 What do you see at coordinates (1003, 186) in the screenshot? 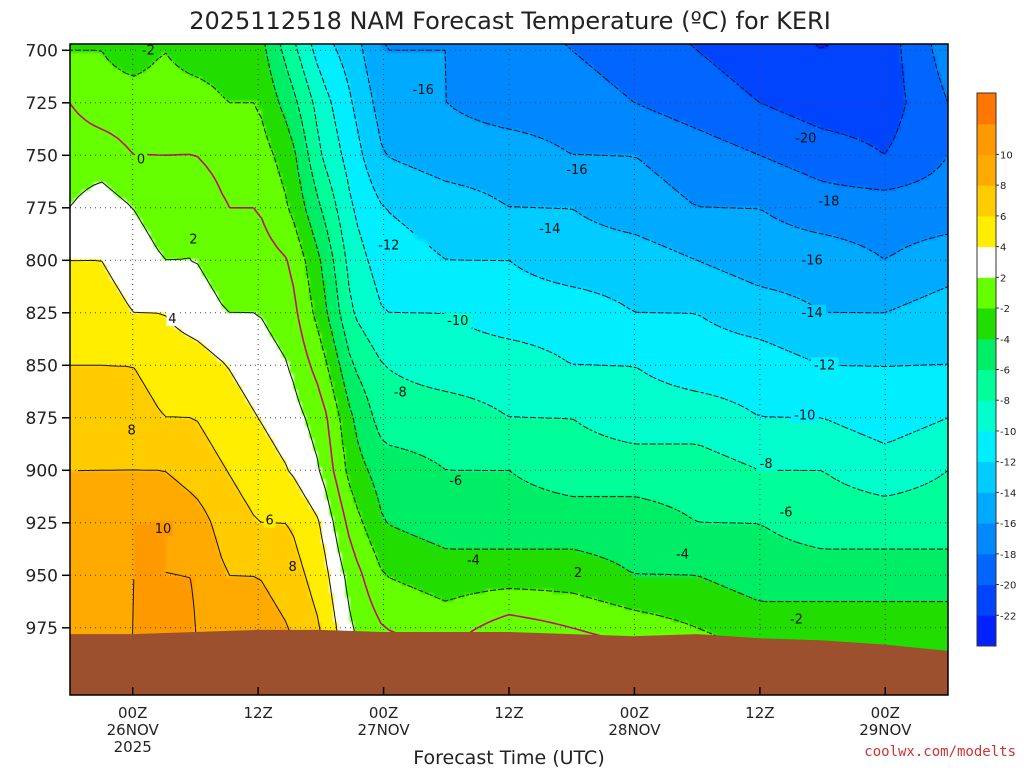
I see `colorbar-tick-label: 8` at bounding box center [1003, 186].